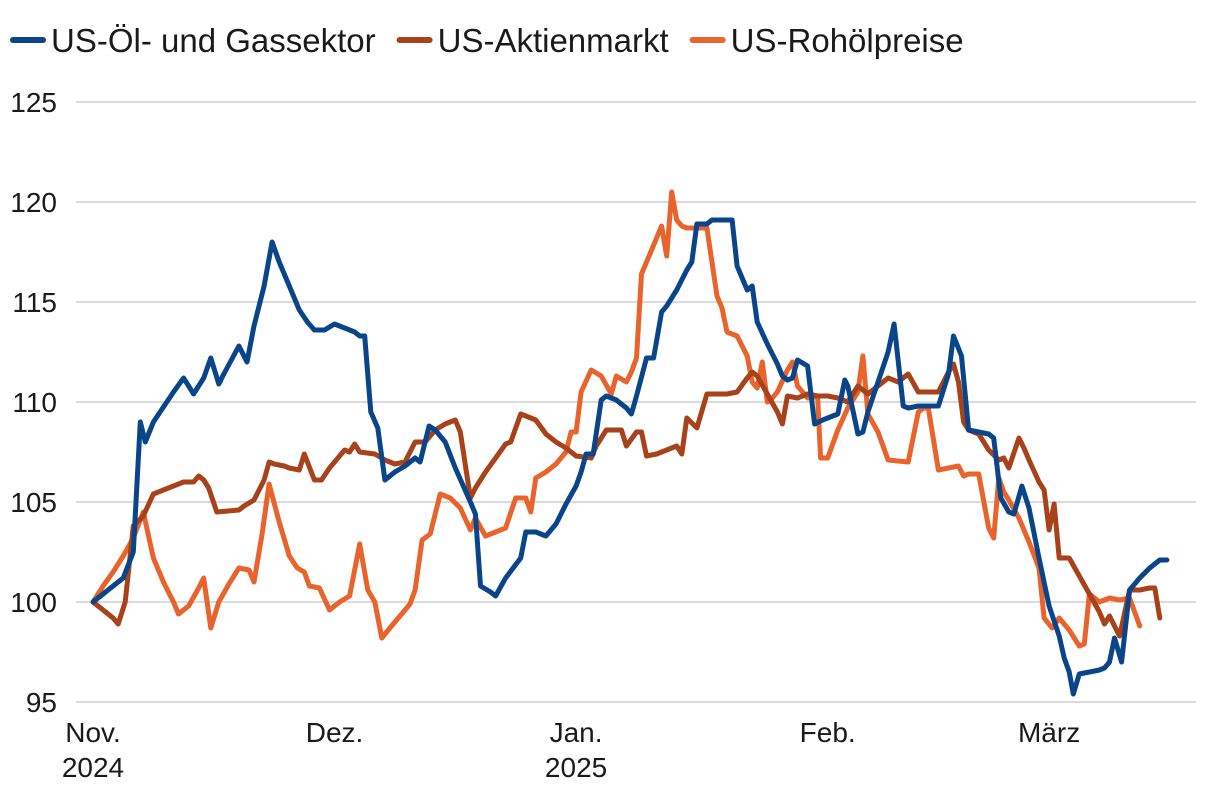  I want to click on y-tick-label: 100, so click(33, 602).